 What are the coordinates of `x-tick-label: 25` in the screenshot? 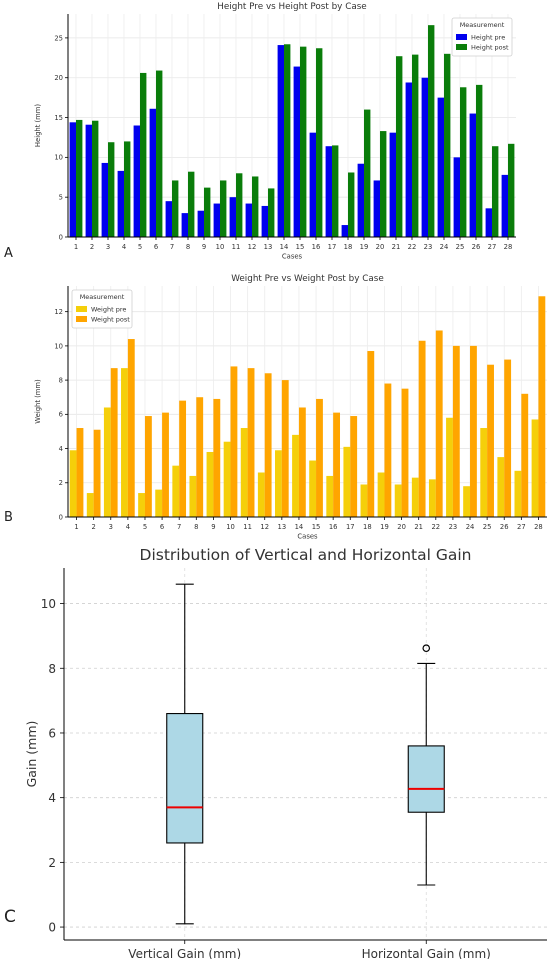 It's located at (460, 247).